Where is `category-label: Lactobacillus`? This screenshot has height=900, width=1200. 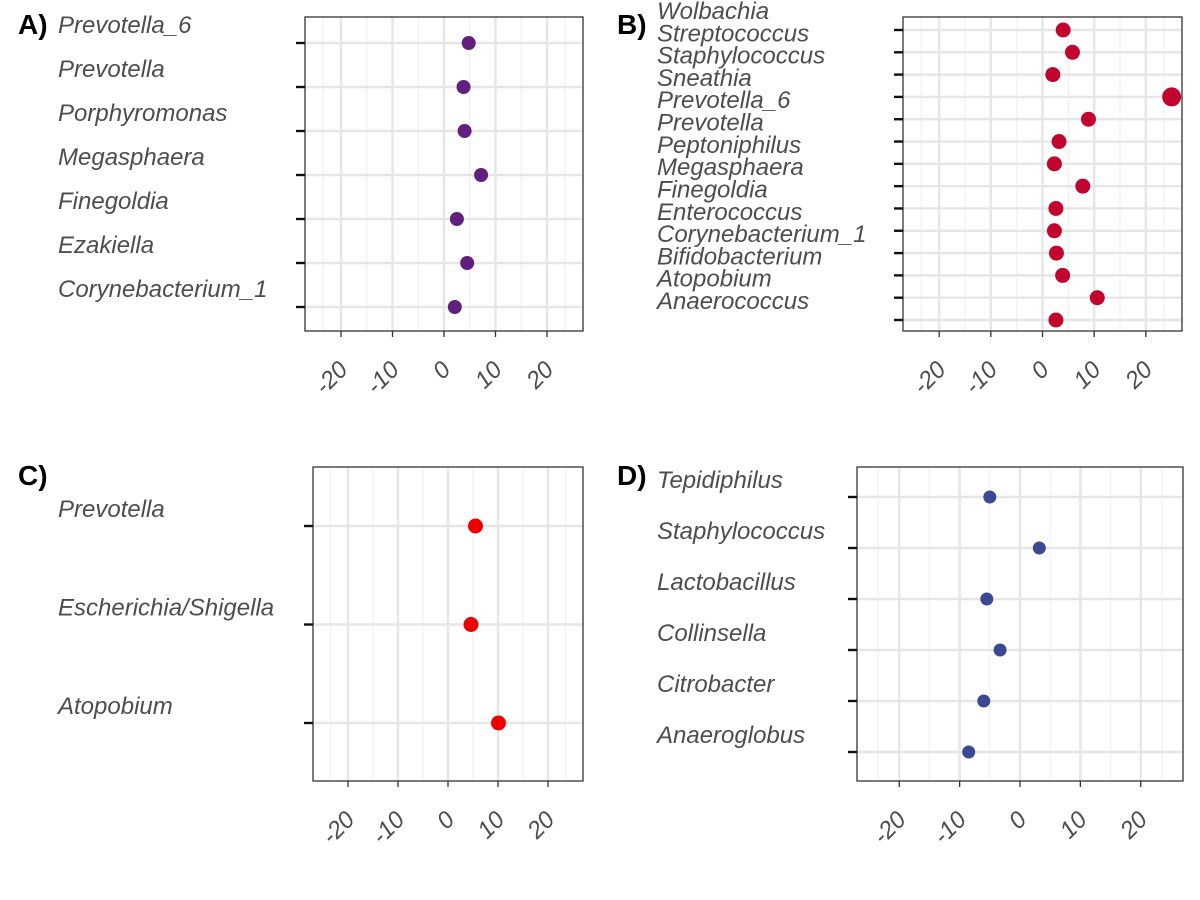
category-label: Lactobacillus is located at coordinates (726, 582).